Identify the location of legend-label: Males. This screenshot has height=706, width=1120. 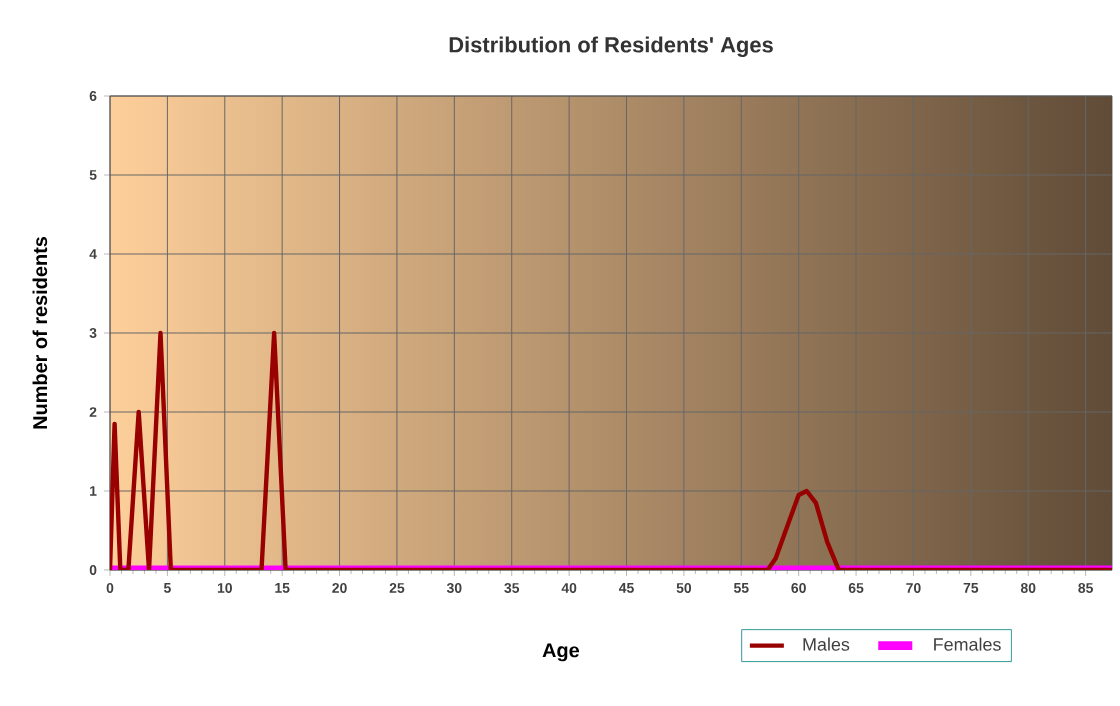
(826, 644).